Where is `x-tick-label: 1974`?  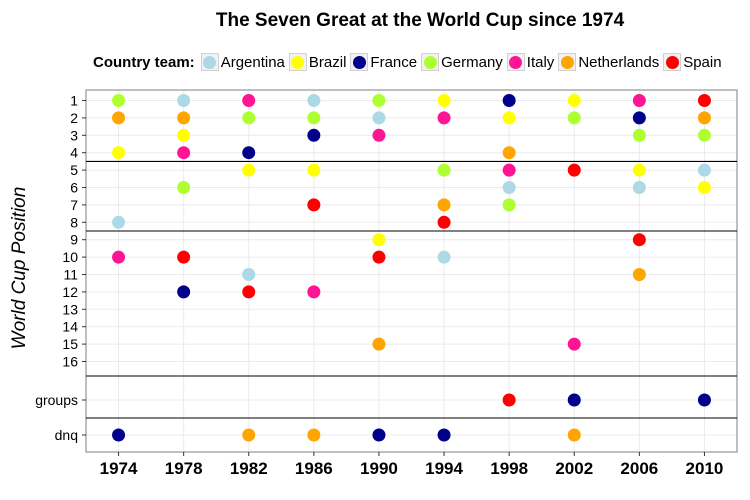 x-tick-label: 1974 is located at coordinates (119, 468).